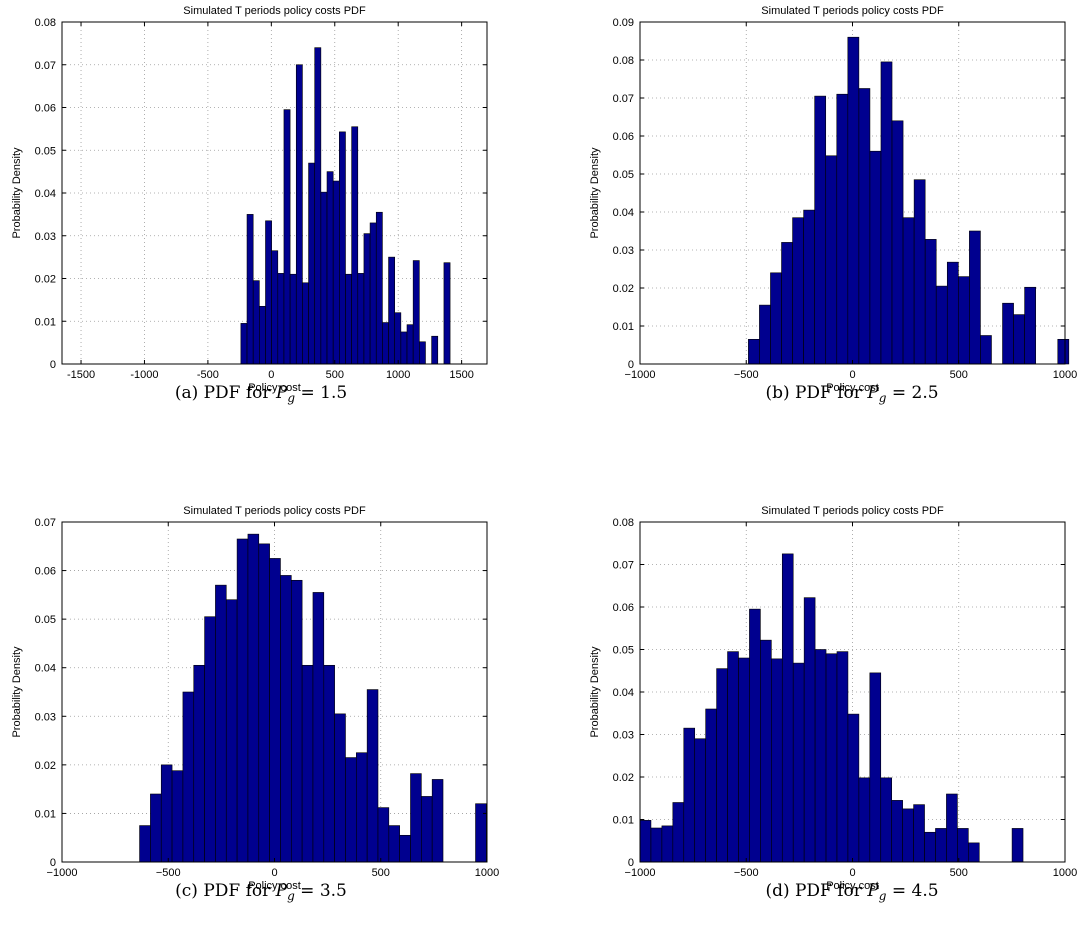 This screenshot has width=1087, height=930. I want to click on caption-suffix: = 4.5, so click(912, 891).